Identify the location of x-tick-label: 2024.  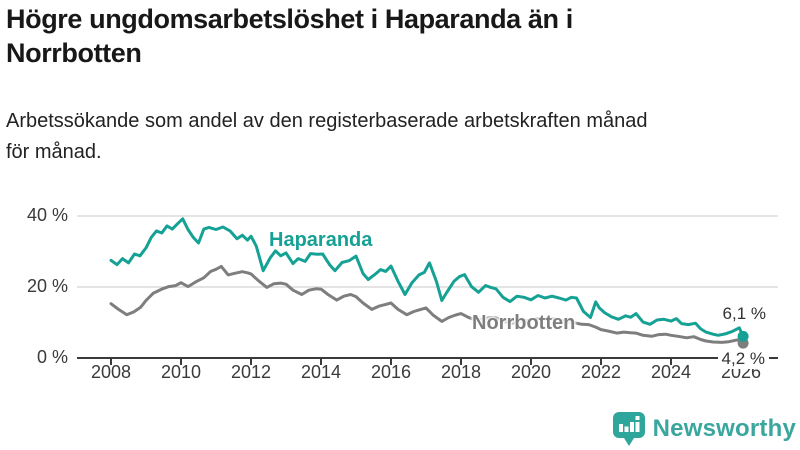
(671, 372).